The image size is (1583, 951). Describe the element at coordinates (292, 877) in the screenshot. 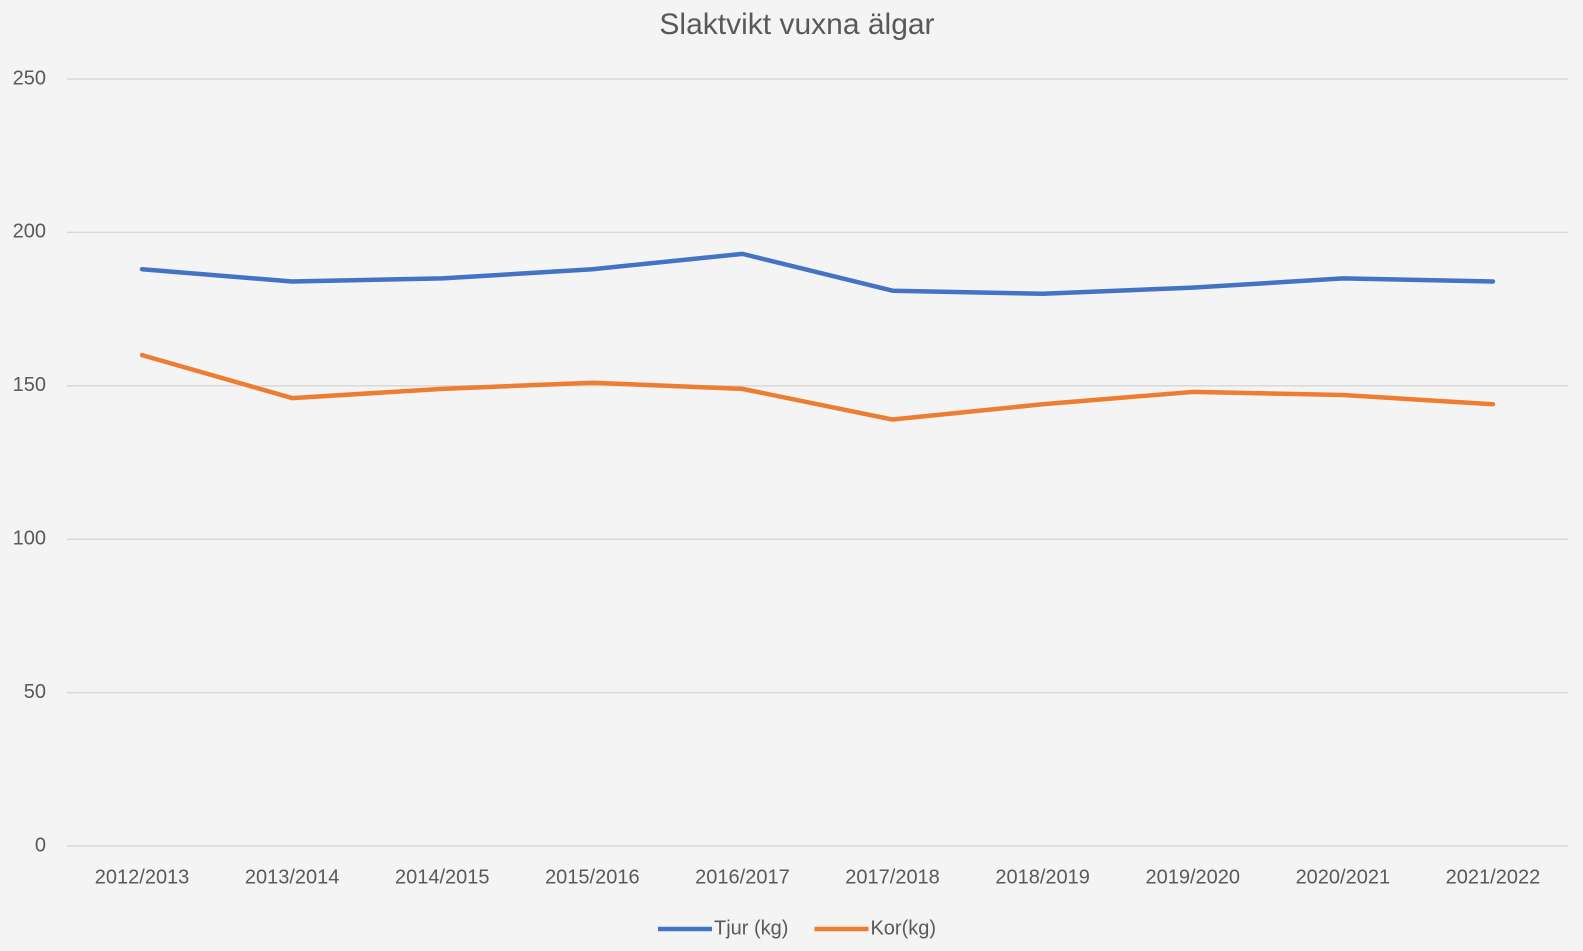

I see `x-tick-label: 2013/2014` at that location.